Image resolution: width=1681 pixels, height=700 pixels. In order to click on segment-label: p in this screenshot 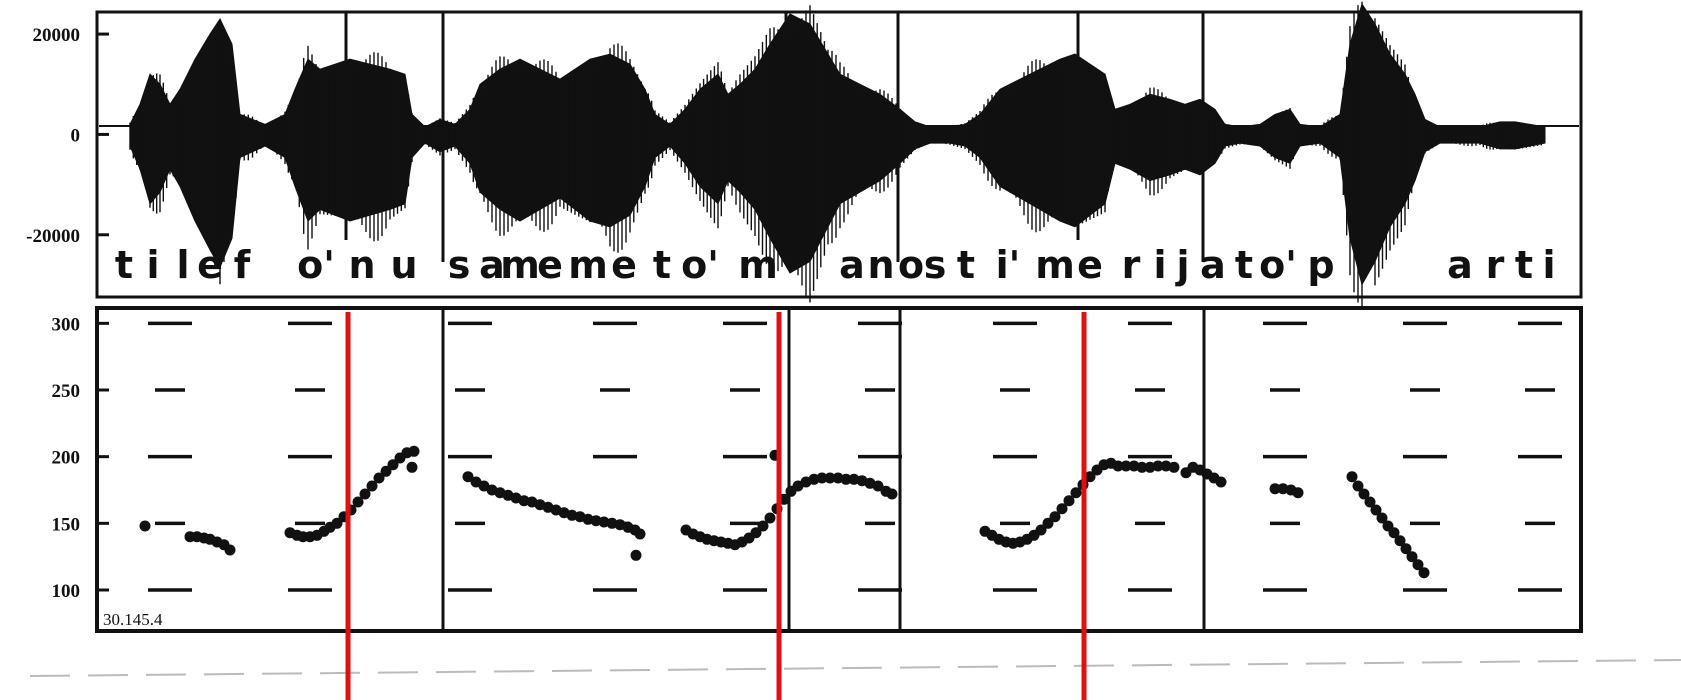, I will do `click(1320, 265)`.